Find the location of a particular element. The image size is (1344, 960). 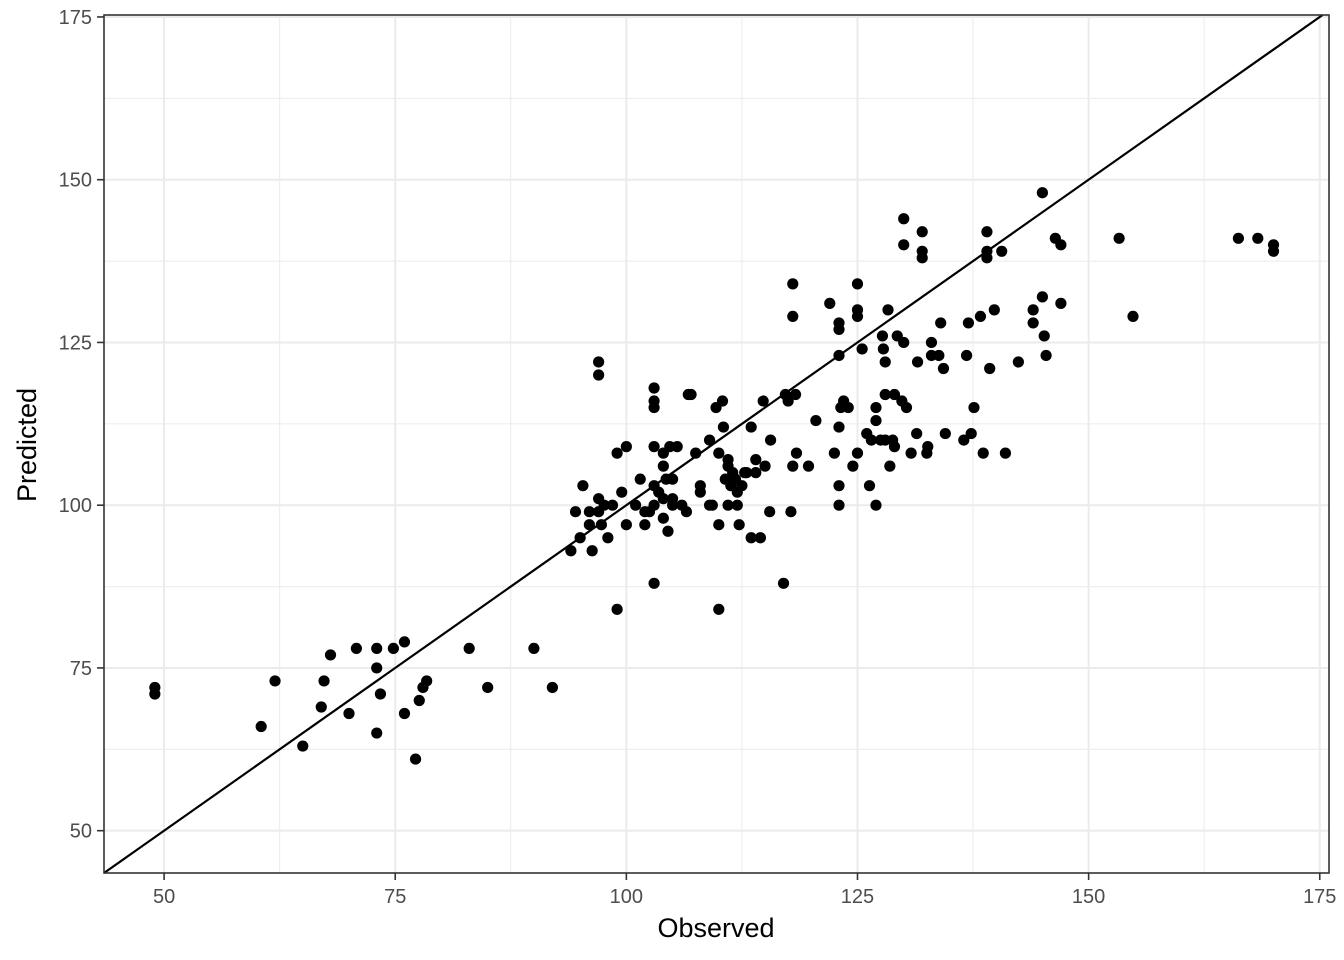

x-axis-title: Observed is located at coordinates (715, 928).